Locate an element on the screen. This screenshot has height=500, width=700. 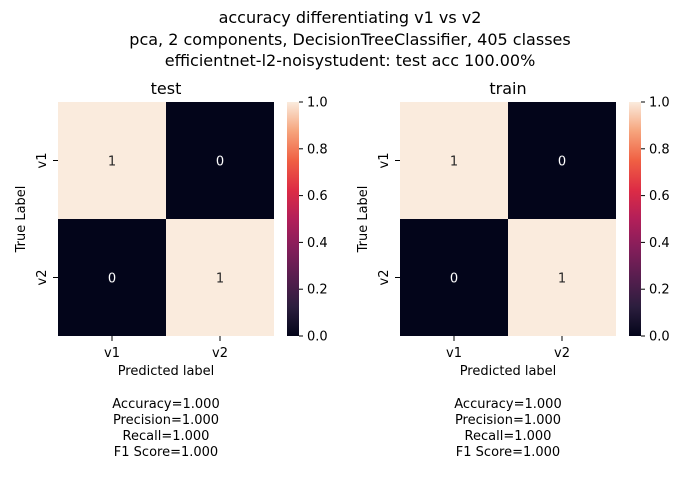
x-axis-label-train: Predicted label is located at coordinates (508, 371).